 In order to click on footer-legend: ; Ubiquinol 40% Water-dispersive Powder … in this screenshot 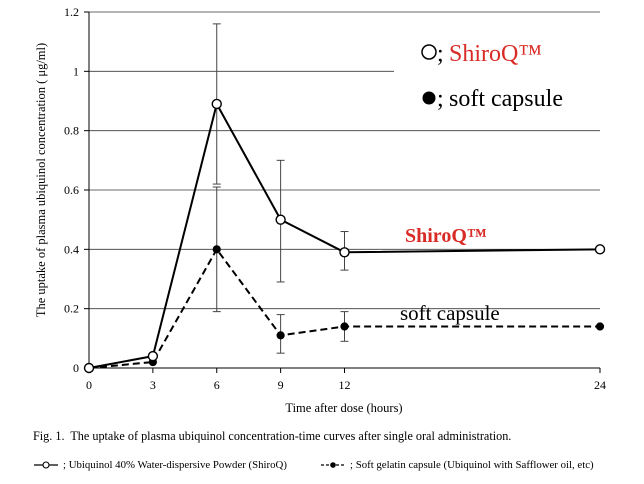, I will do `click(333, 466)`.